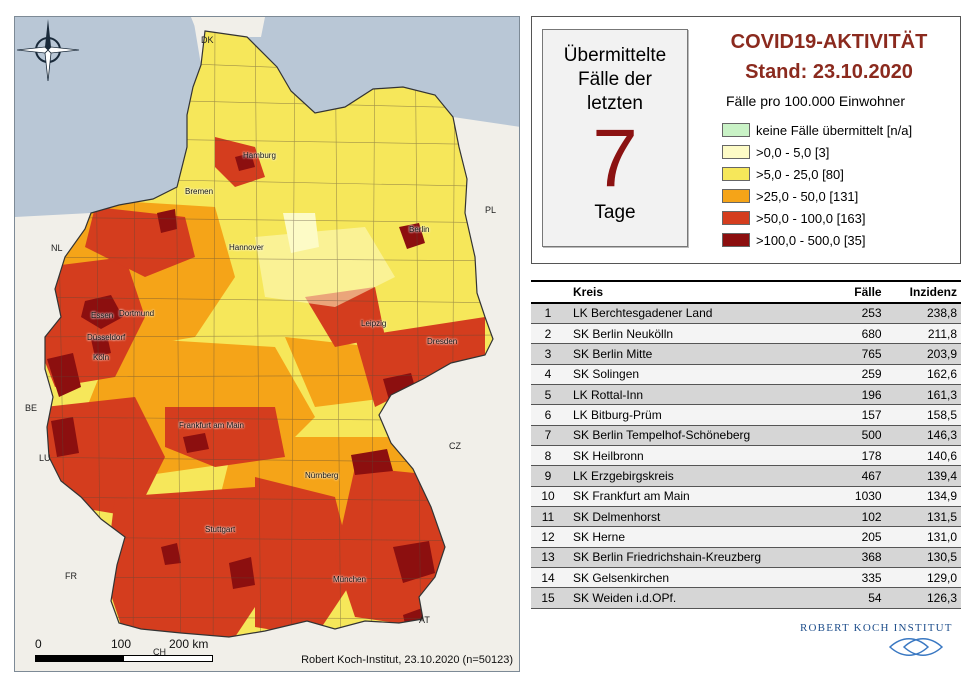  I want to click on row-faelle: 467, so click(861, 476).